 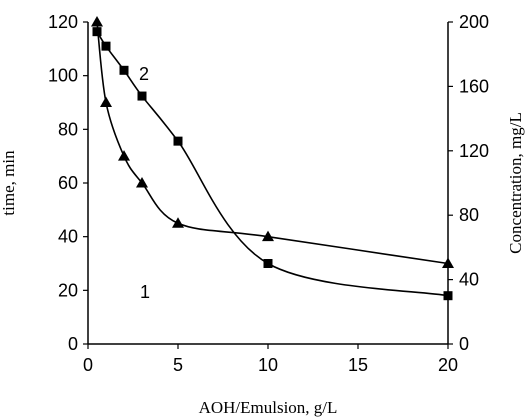 I want to click on left-tick-label: 60, so click(x=68, y=183).